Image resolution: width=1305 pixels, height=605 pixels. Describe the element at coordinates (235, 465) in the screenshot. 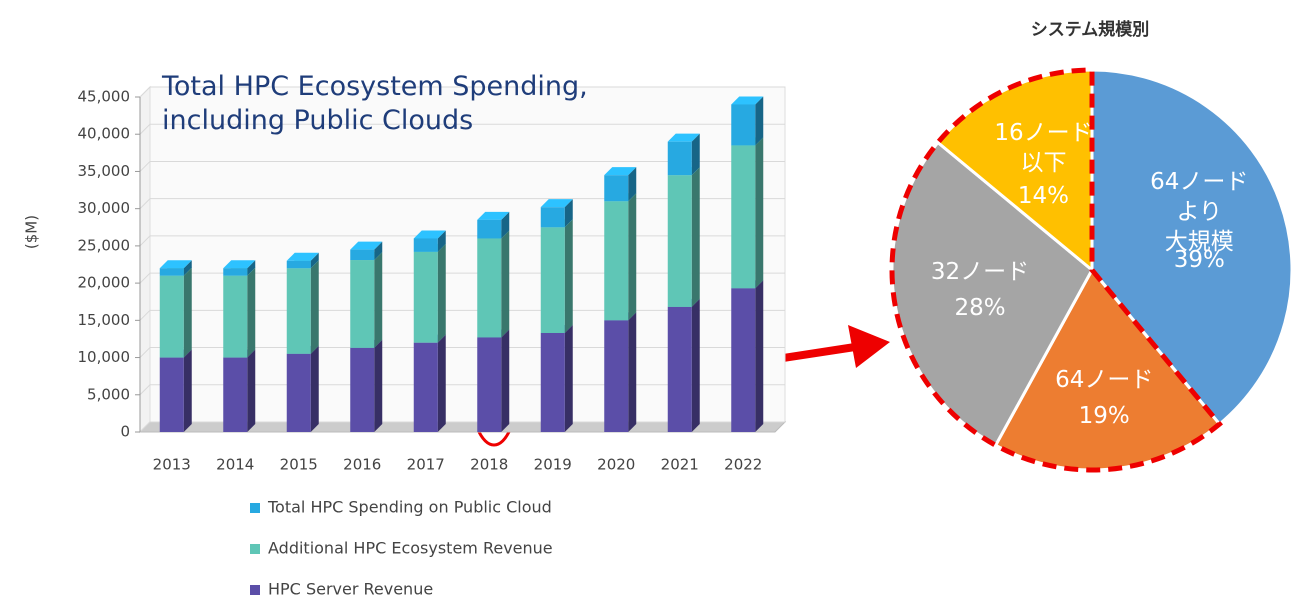

I see `x-tick-label: 2014` at that location.